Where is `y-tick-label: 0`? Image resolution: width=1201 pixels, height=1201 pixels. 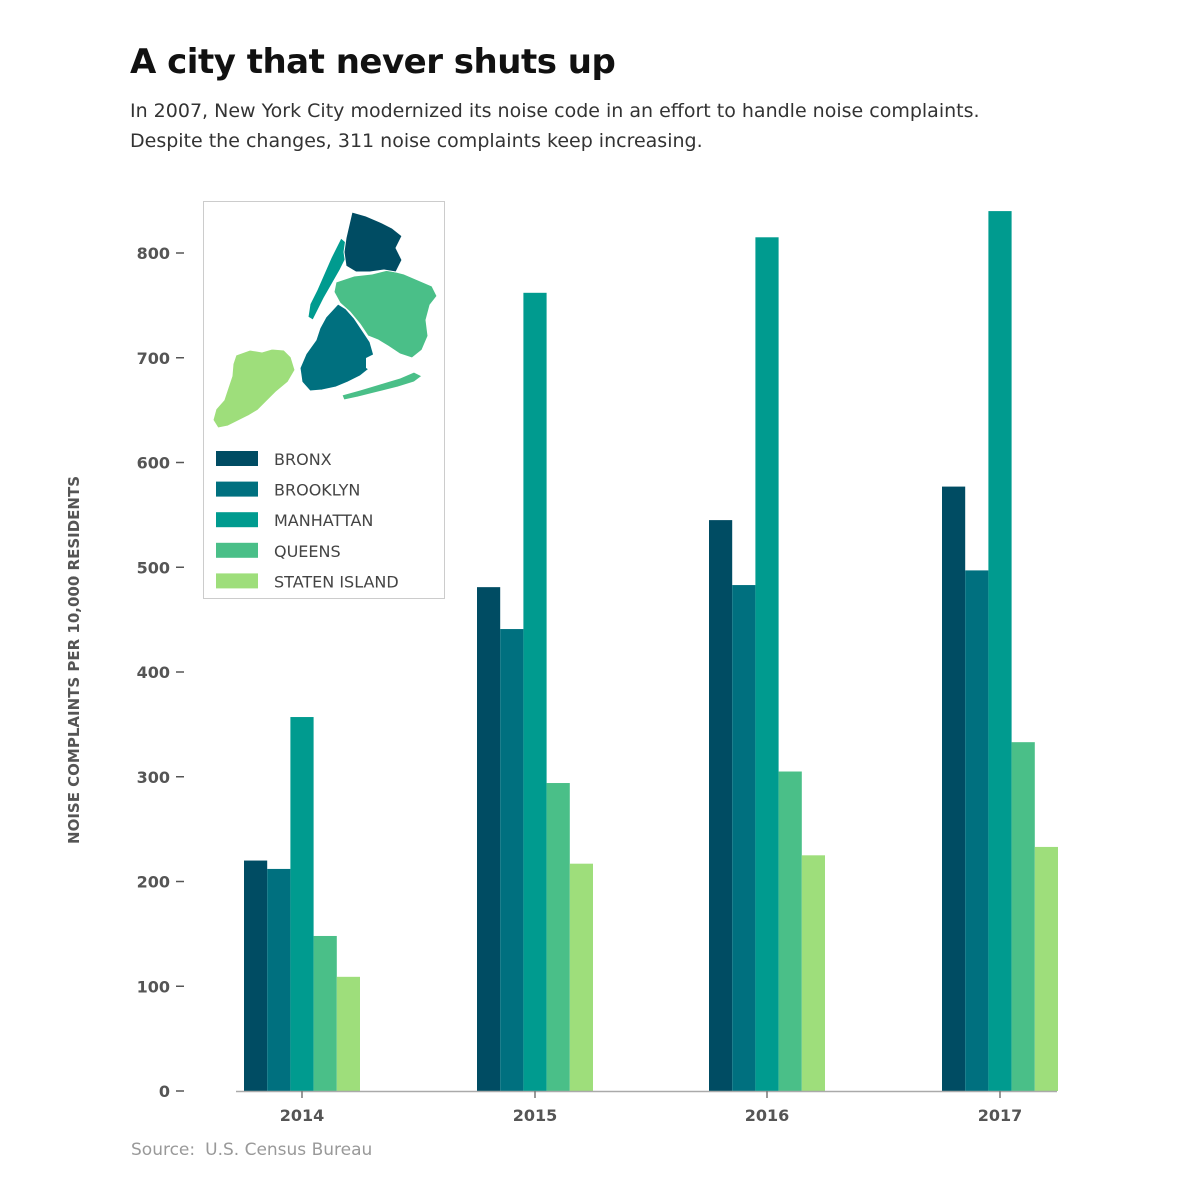 y-tick-label: 0 is located at coordinates (164, 1091).